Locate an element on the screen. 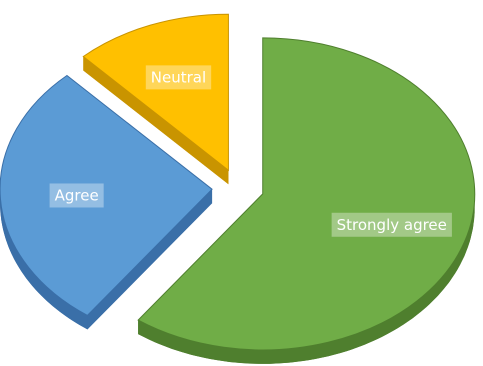 Image resolution: width=483 pixels, height=366 pixels. data-label-box-agree is located at coordinates (76, 195).